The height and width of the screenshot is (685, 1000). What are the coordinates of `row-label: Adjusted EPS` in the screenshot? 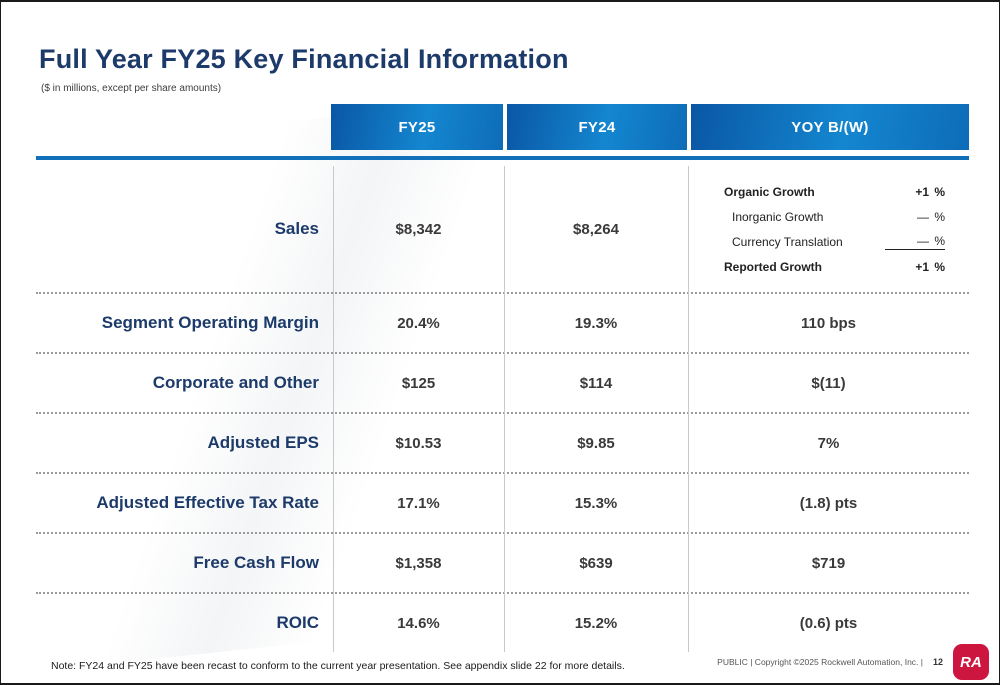 It's located at (263, 442).